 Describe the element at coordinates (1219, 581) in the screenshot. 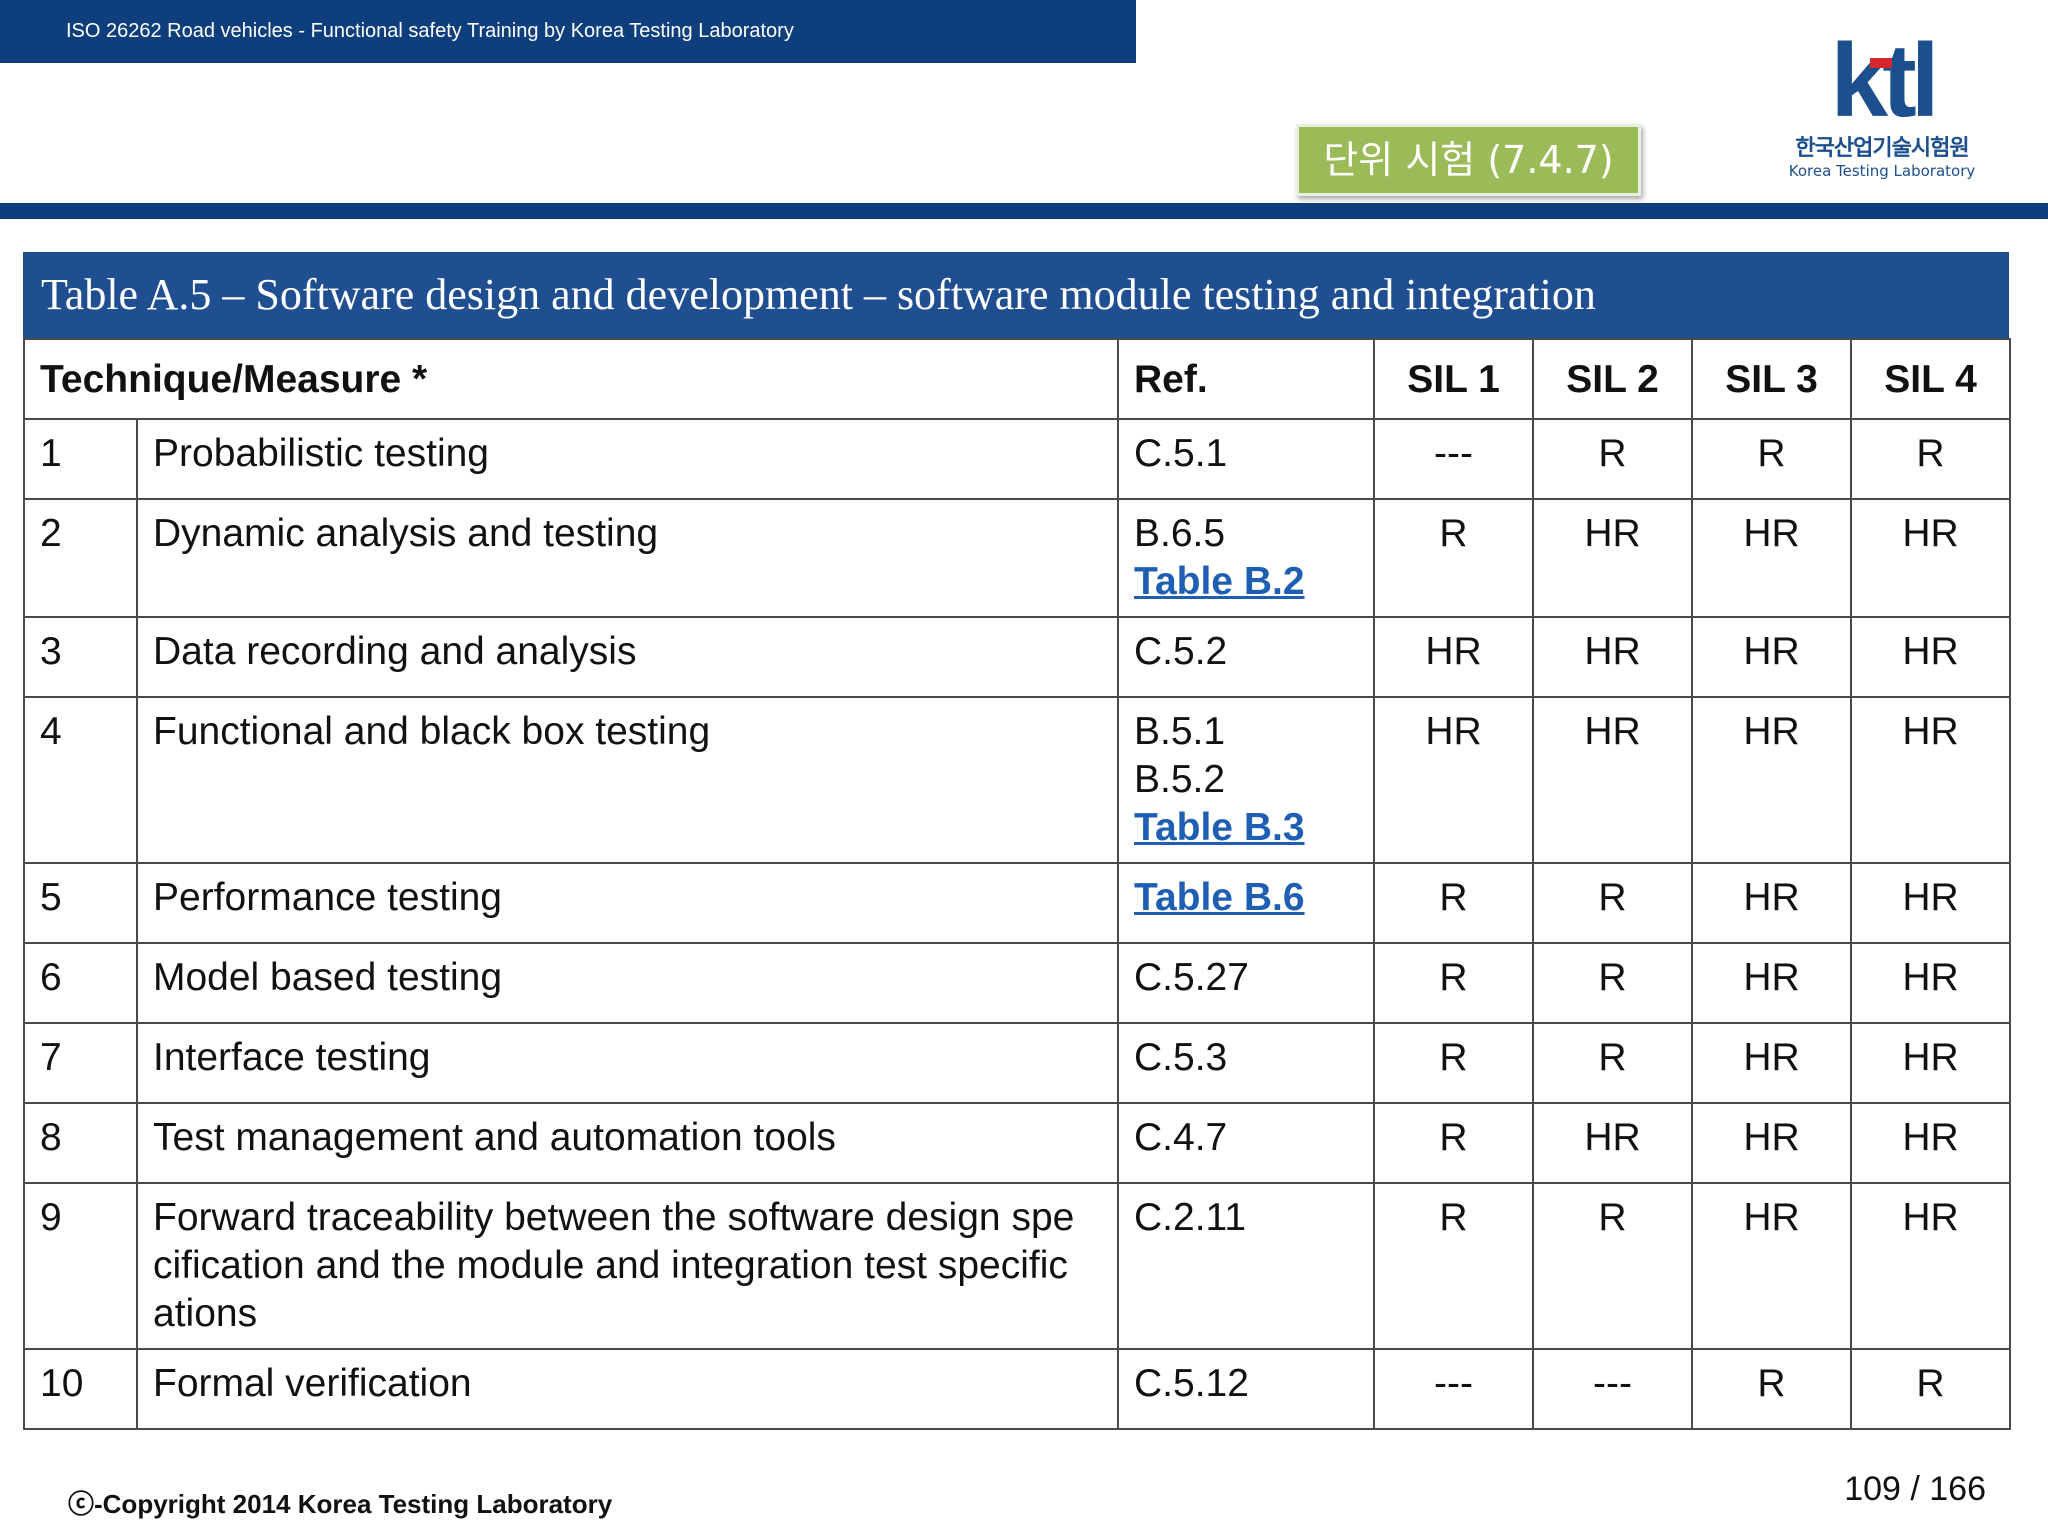

I see `reference-table-link: Table B.2` at that location.